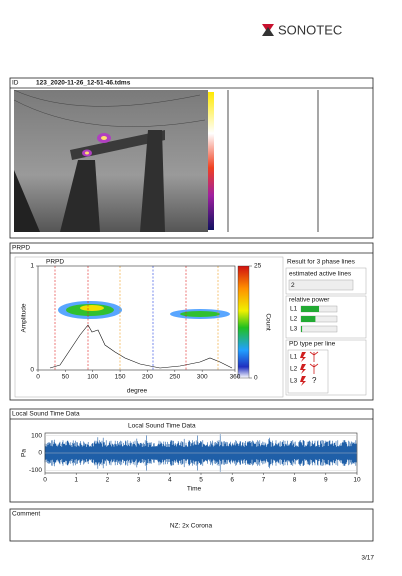  What do you see at coordinates (310, 29) in the screenshot?
I see `logo-text: SONOTEC` at bounding box center [310, 29].